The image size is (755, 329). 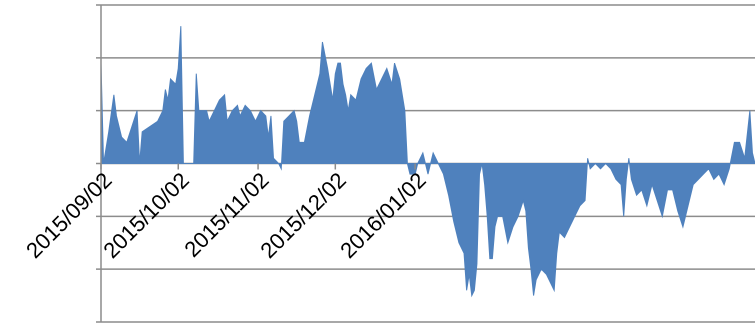 What do you see at coordinates (383, 215) in the screenshot?
I see `x-tick-label: 2016/01/02` at bounding box center [383, 215].